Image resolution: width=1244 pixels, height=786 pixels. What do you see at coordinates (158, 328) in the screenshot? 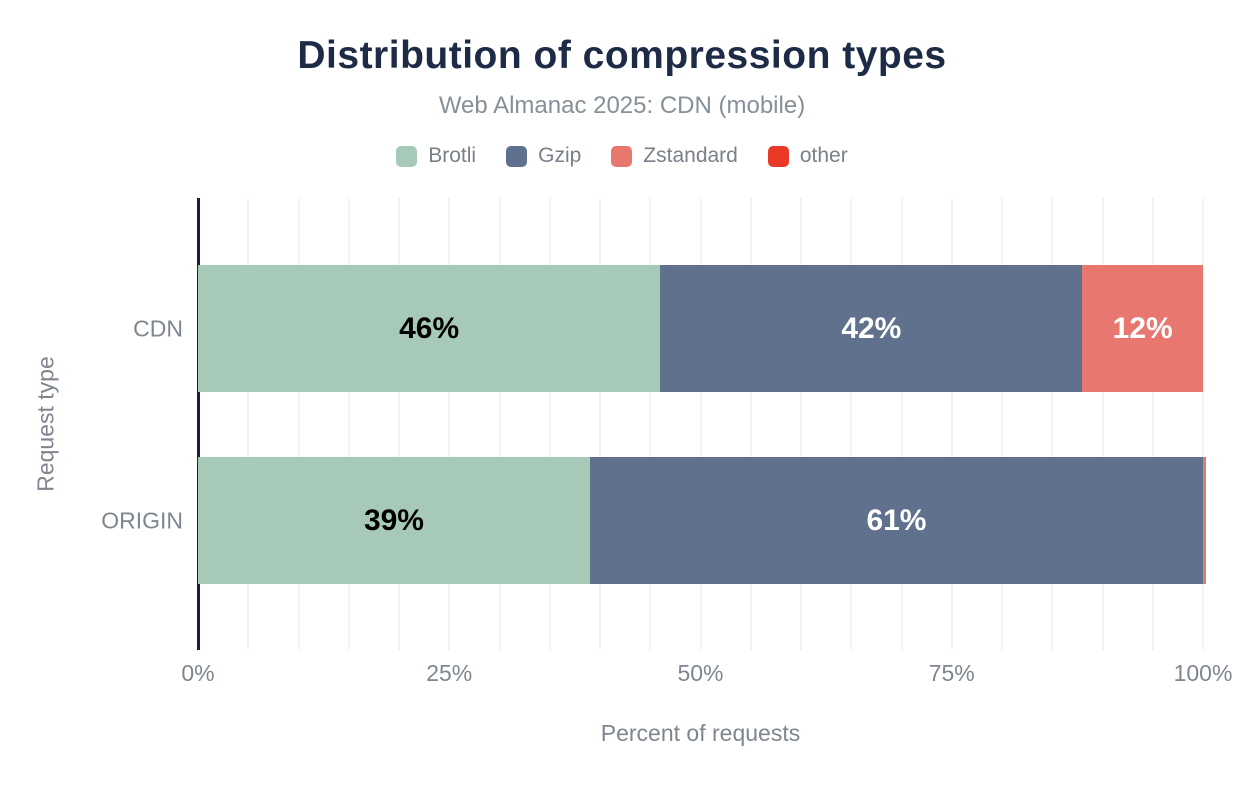
I see `category-label-cdn: CDN` at bounding box center [158, 328].